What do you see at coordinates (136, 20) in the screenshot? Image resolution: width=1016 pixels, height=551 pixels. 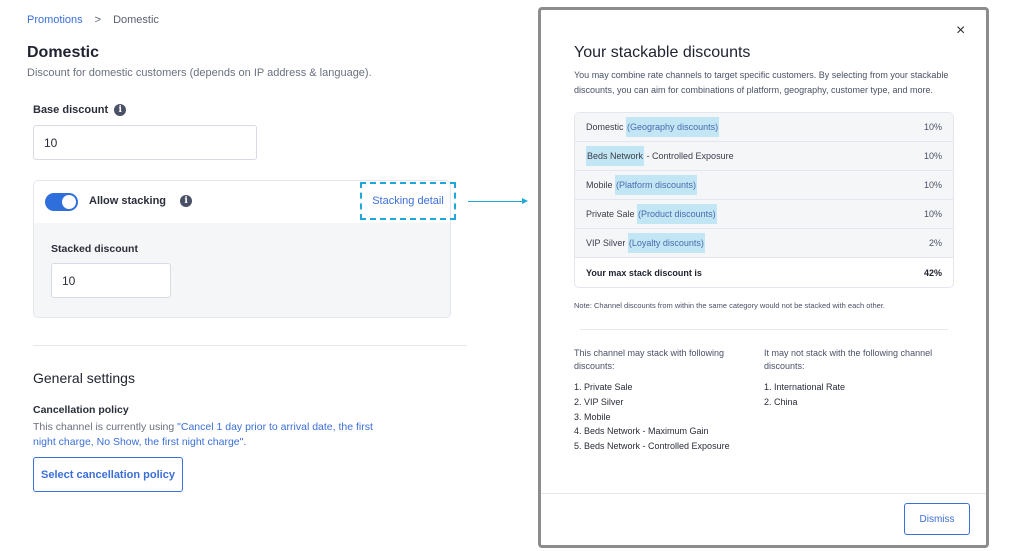 I see `breadcrumb-current: Domestic` at bounding box center [136, 20].